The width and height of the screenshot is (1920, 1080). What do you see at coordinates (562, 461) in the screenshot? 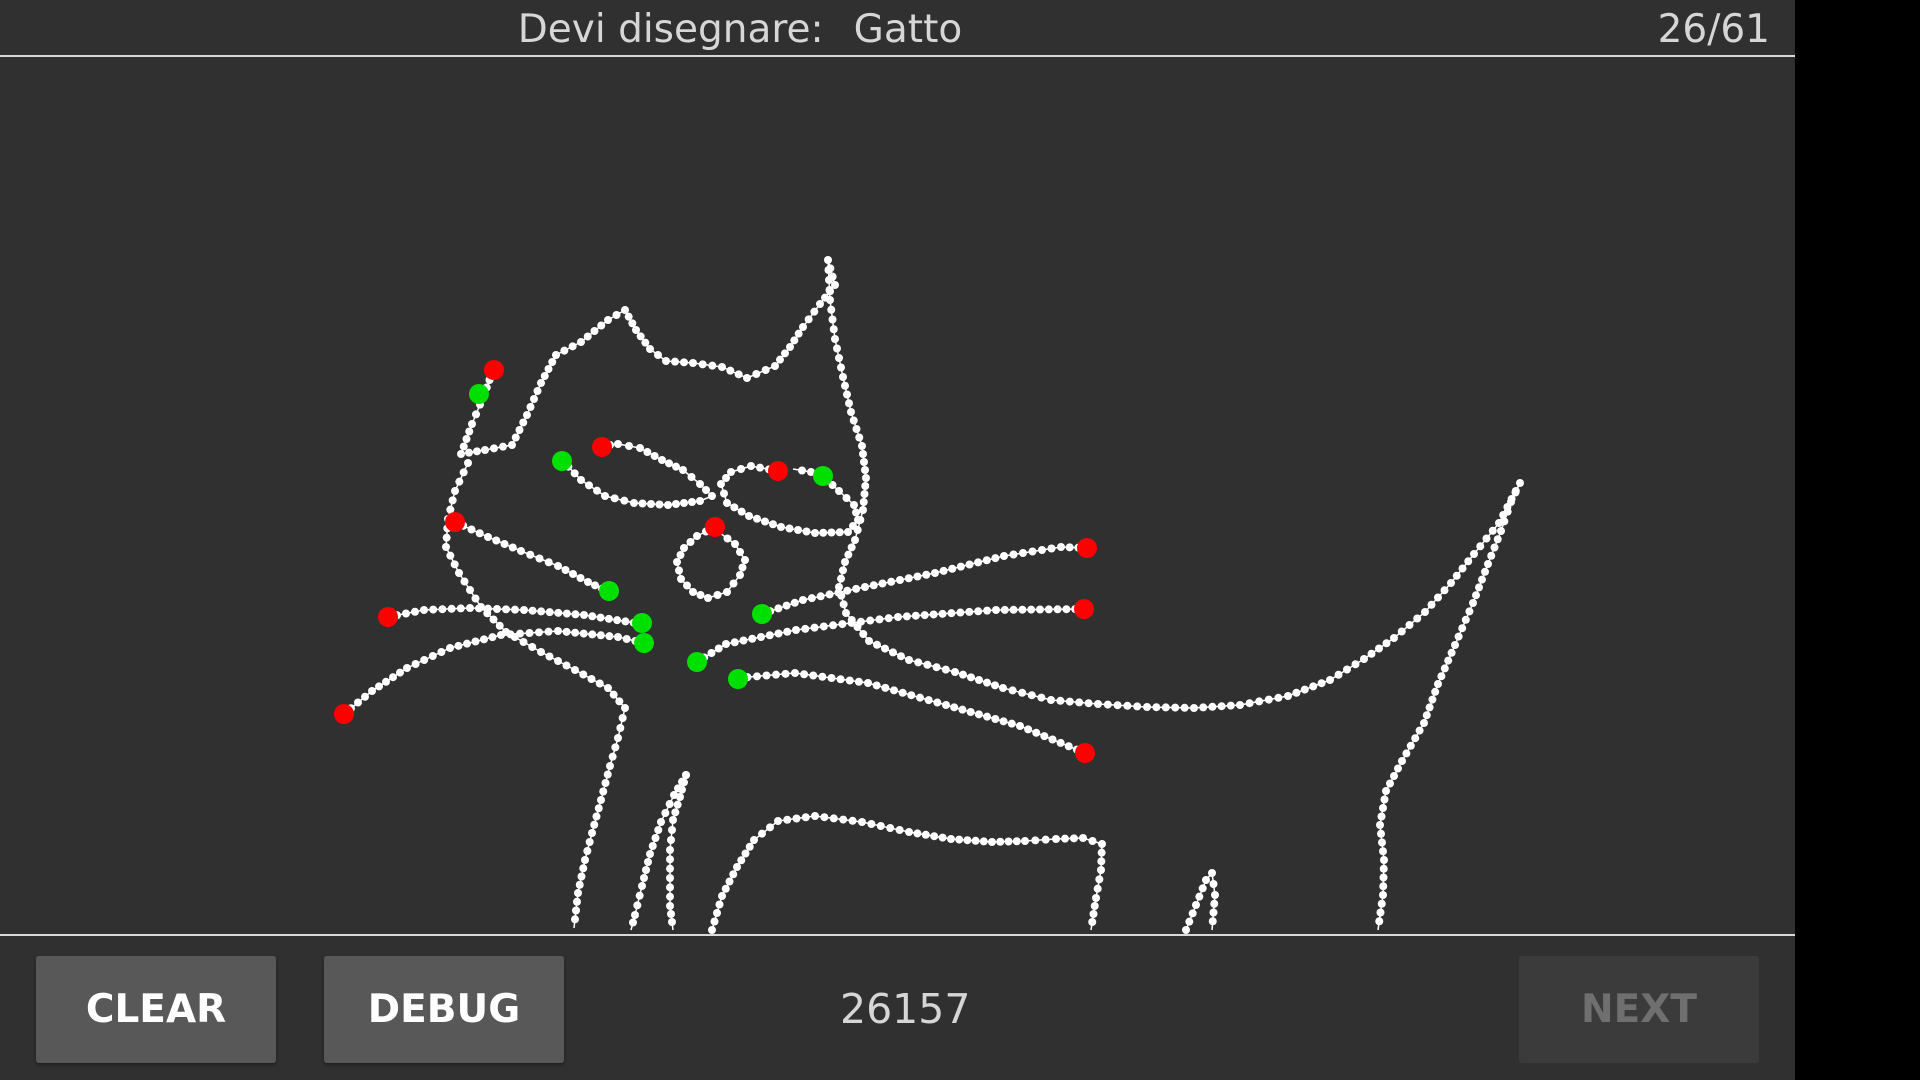
I see `stroke-start-marker` at bounding box center [562, 461].